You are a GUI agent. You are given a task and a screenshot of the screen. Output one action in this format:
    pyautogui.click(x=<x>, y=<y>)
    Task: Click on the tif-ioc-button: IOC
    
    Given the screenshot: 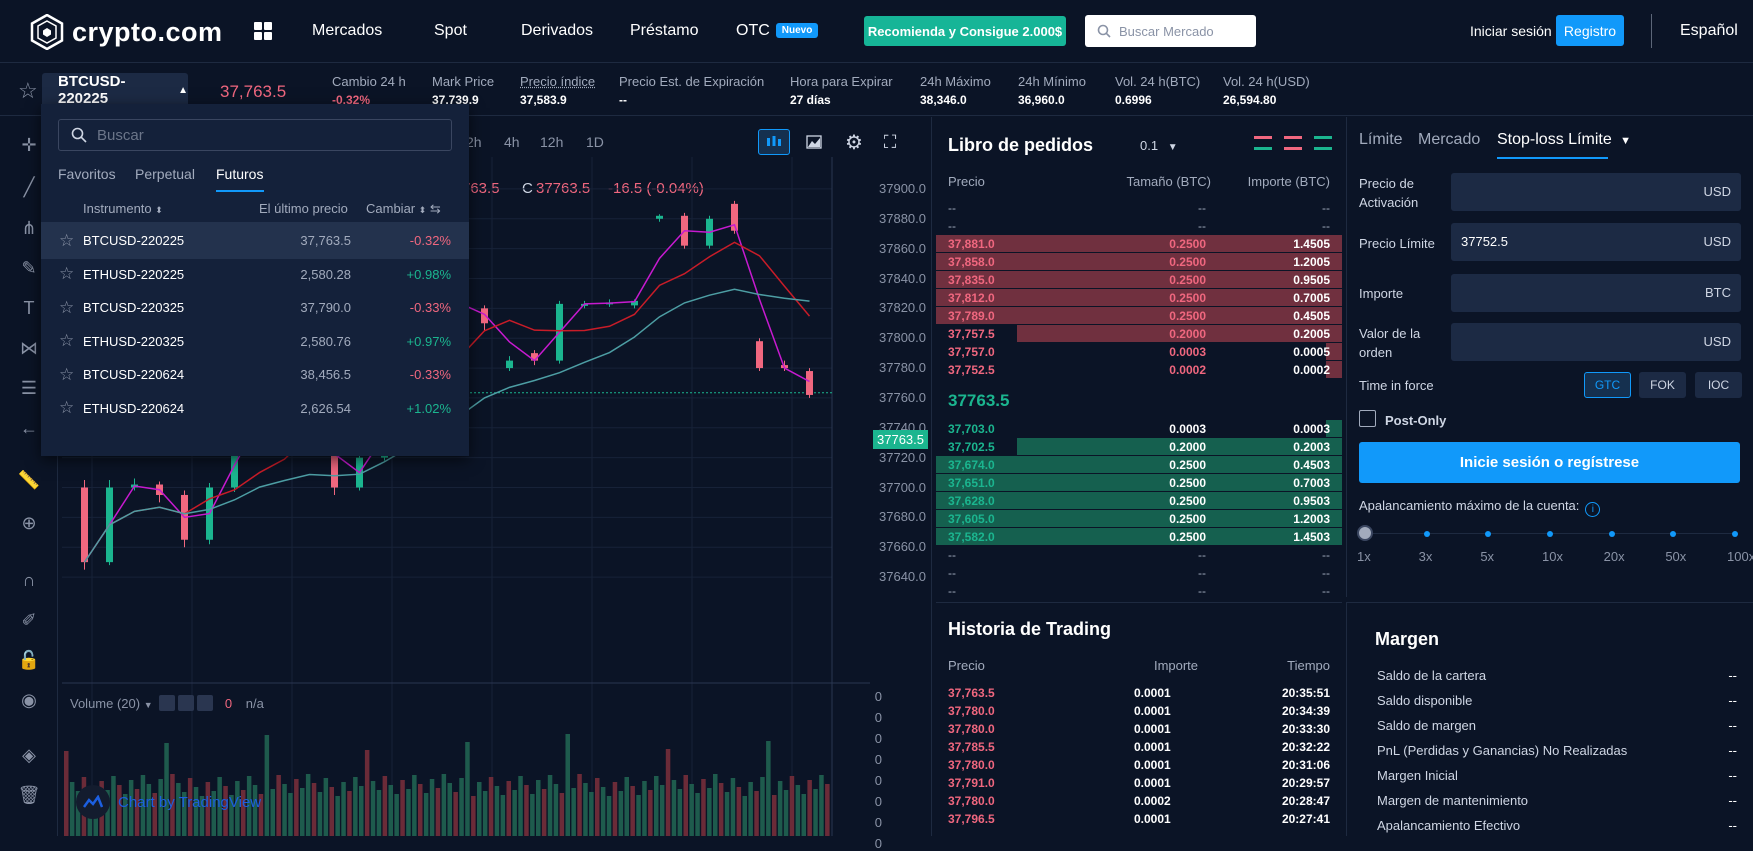 What is the action you would take?
    pyautogui.click(x=1718, y=385)
    